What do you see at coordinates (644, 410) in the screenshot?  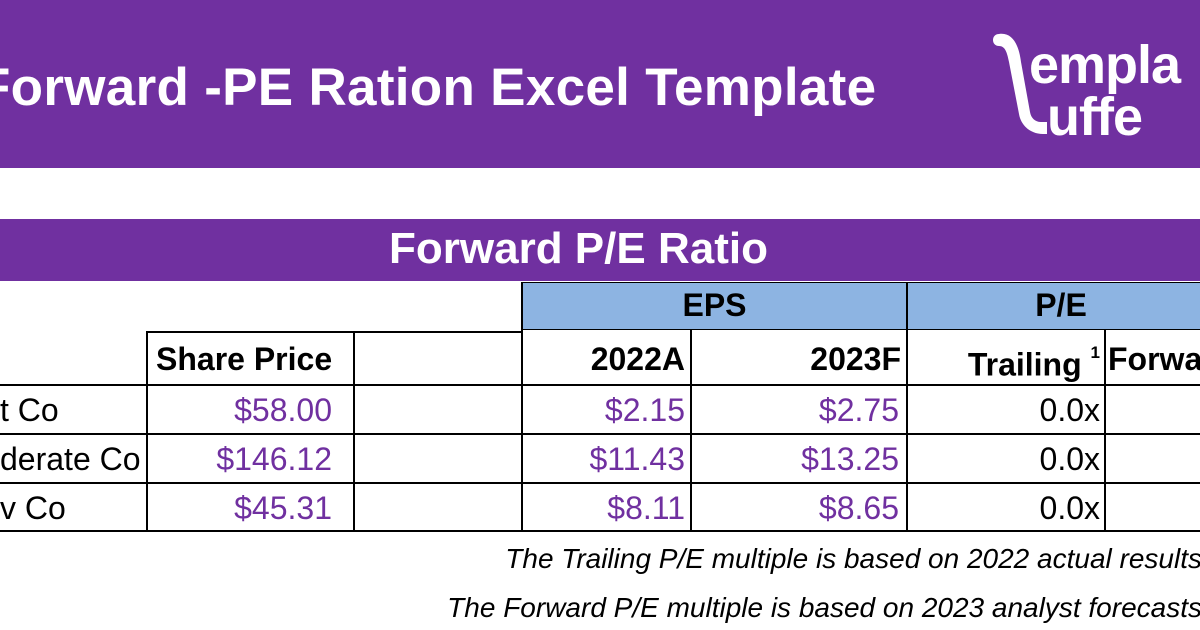 I see `eps-2022-value: $2.15` at bounding box center [644, 410].